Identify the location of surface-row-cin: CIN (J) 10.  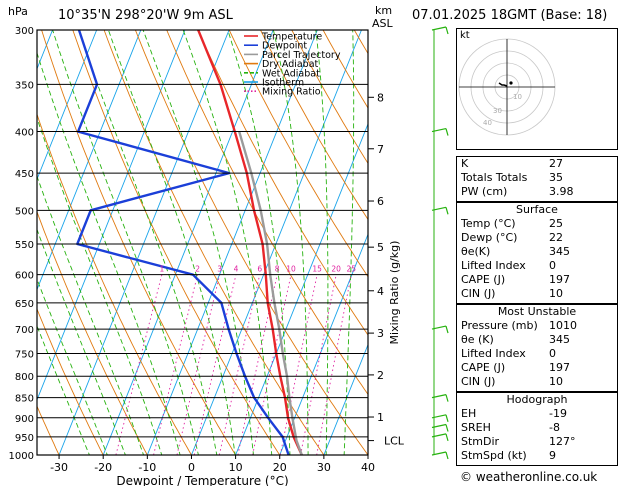
(512, 293).